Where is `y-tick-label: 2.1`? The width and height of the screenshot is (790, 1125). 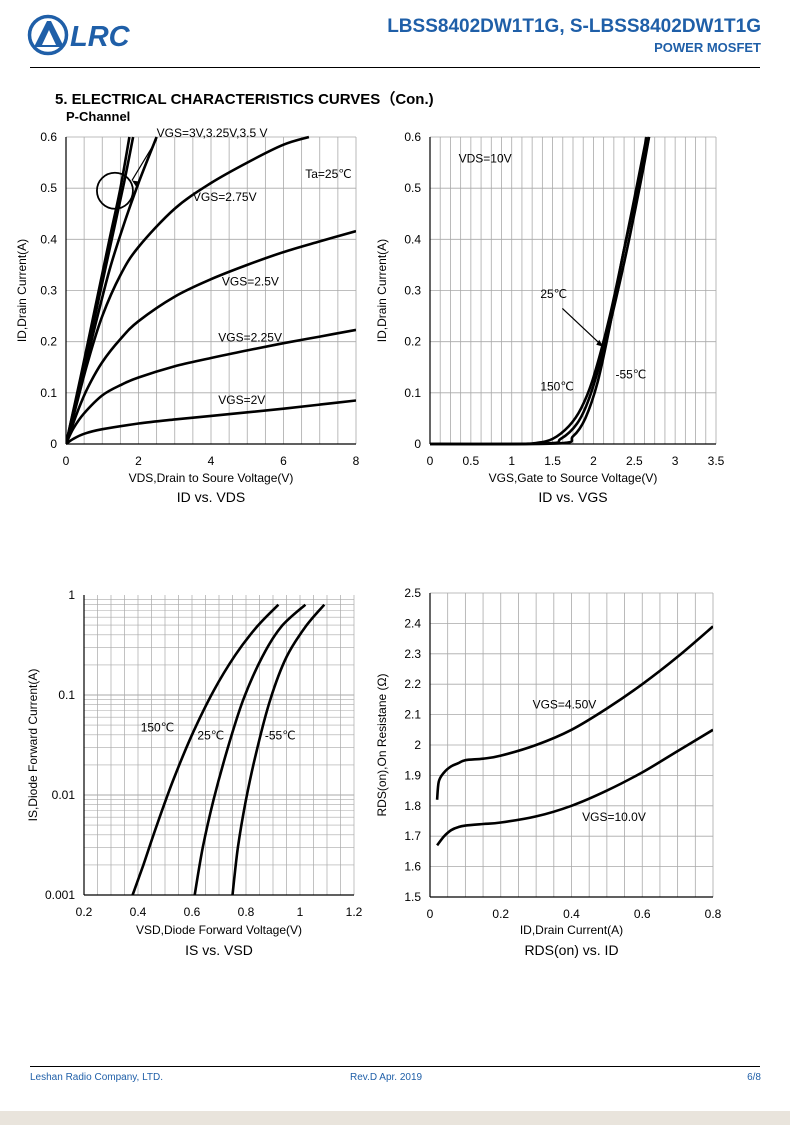
y-tick-label: 2.1 is located at coordinates (412, 715).